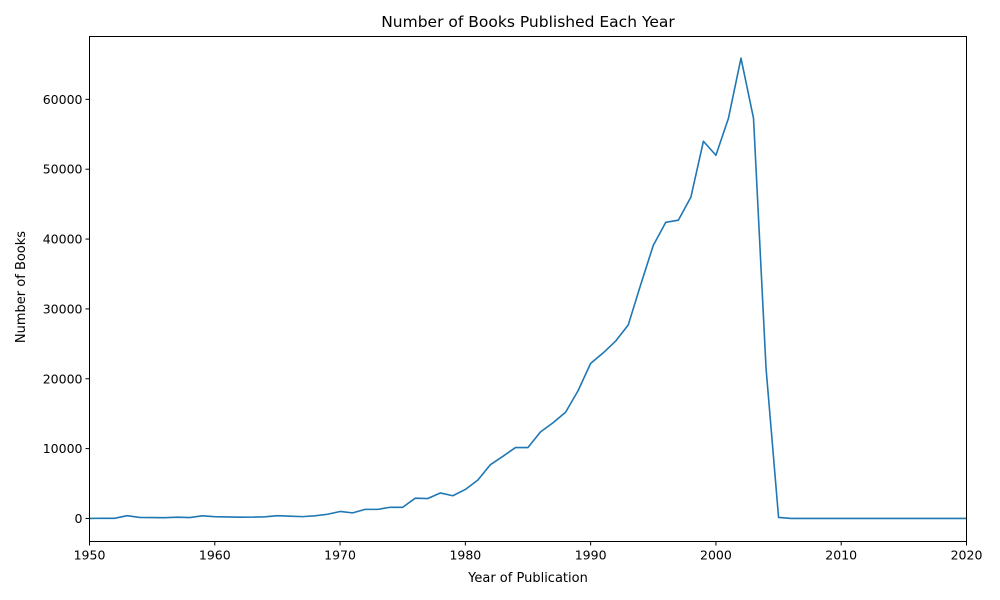  Describe the element at coordinates (63, 99) in the screenshot. I see `y-tick-label: 60000` at that location.